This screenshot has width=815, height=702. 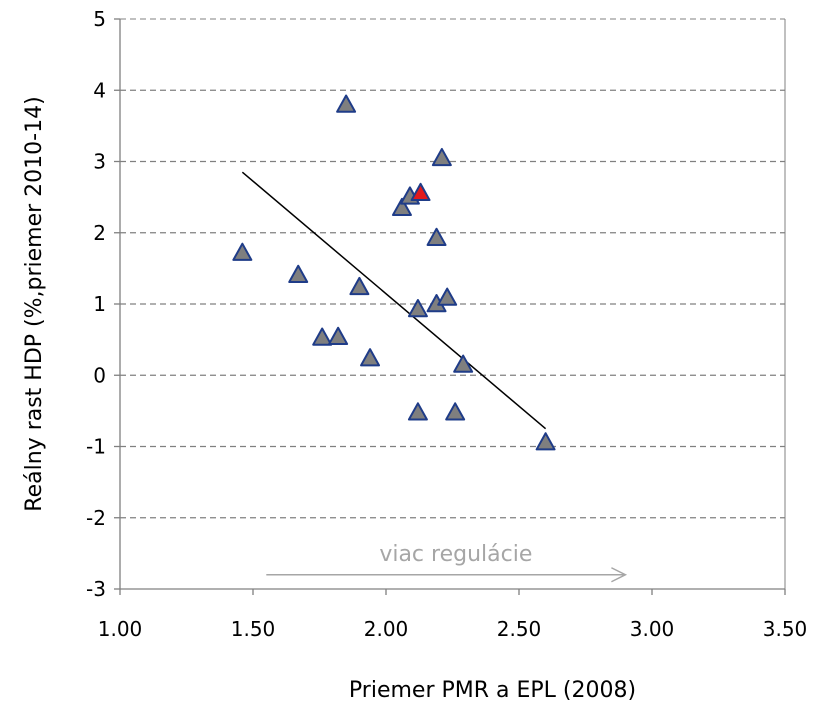 What do you see at coordinates (96, 518) in the screenshot?
I see `y-tick-label: -2` at bounding box center [96, 518].